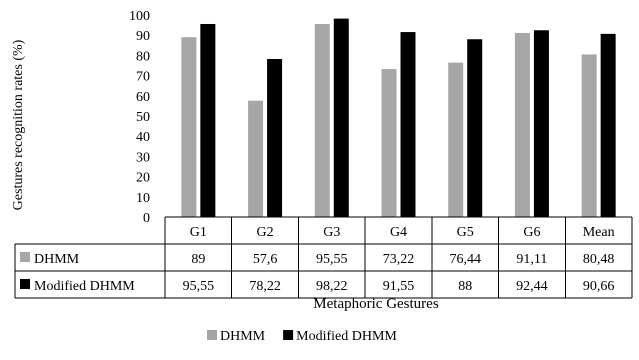 The height and width of the screenshot is (360, 639). I want to click on category-label: G4, so click(398, 232).